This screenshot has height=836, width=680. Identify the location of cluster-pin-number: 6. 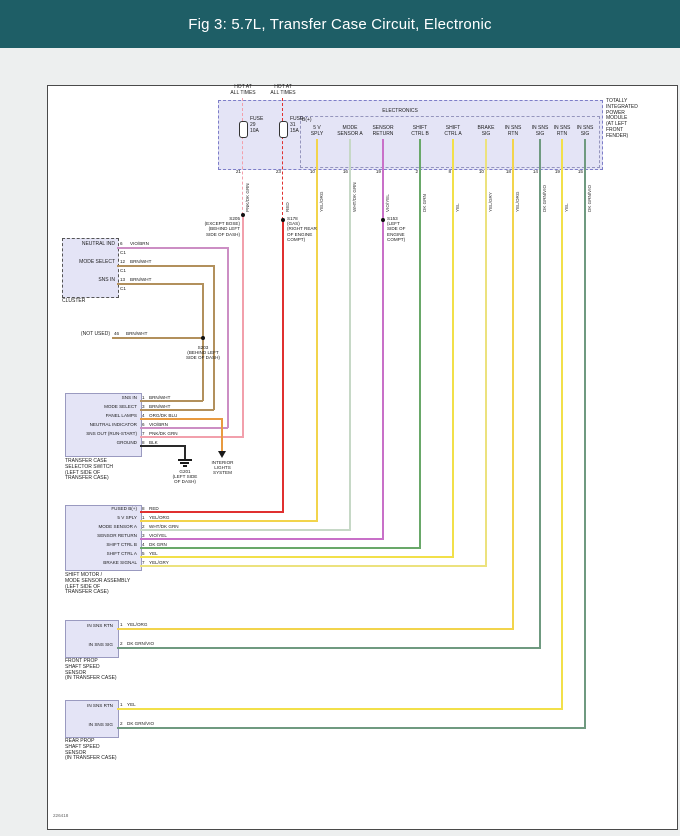
(121, 243).